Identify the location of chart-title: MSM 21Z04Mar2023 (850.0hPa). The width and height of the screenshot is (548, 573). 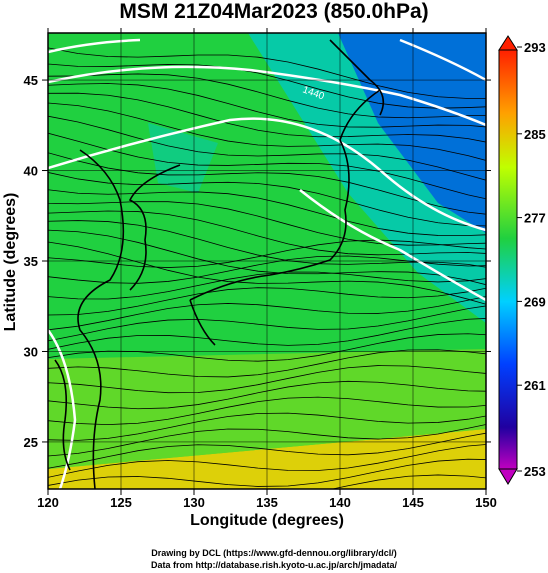
(274, 11).